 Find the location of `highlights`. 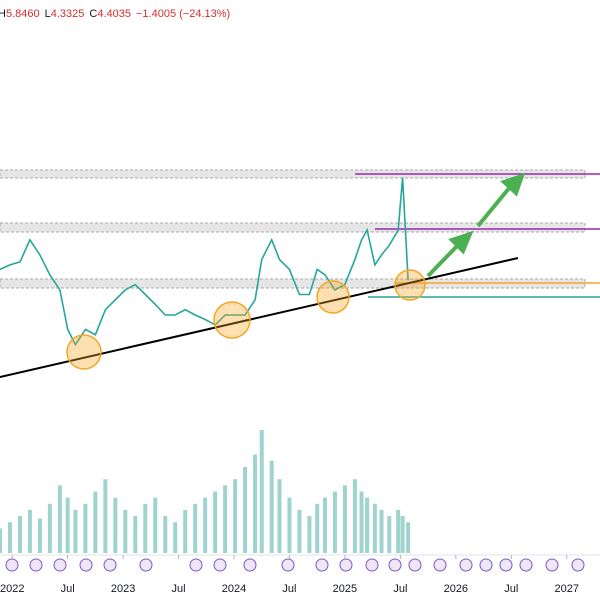

highlights is located at coordinates (246, 319).